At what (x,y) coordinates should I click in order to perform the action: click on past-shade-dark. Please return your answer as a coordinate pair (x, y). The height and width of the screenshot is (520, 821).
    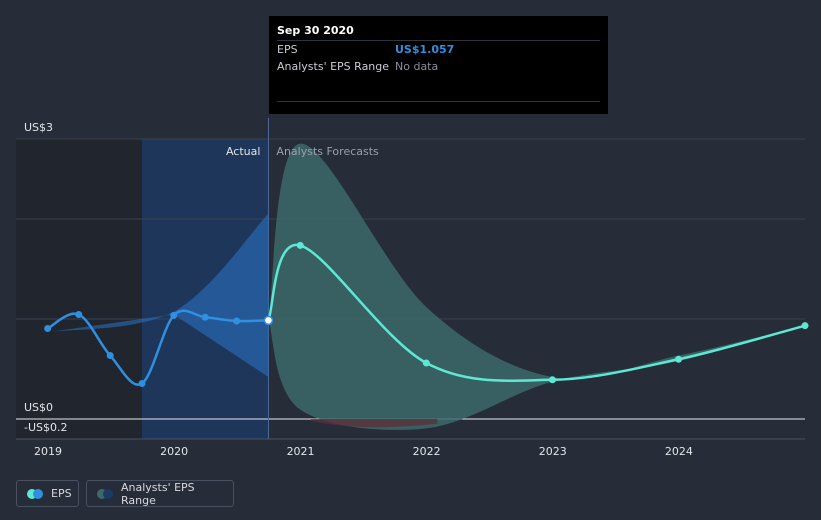
    Looking at the image, I should click on (79, 289).